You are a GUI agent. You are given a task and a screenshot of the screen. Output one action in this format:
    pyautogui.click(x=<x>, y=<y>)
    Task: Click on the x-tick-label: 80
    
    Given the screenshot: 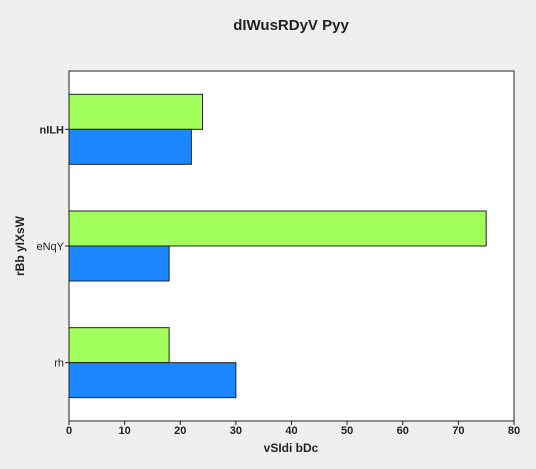 What is the action you would take?
    pyautogui.click(x=514, y=431)
    